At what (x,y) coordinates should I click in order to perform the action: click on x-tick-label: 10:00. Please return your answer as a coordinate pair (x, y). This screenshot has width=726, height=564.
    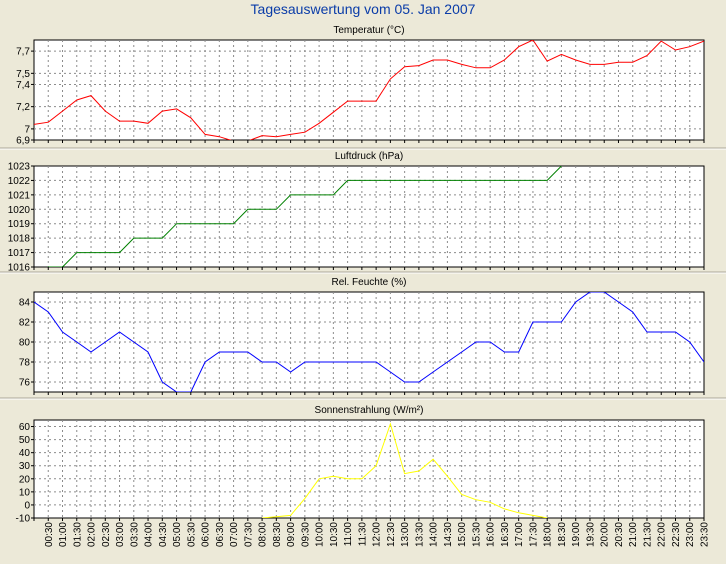
    Looking at the image, I should click on (320, 534).